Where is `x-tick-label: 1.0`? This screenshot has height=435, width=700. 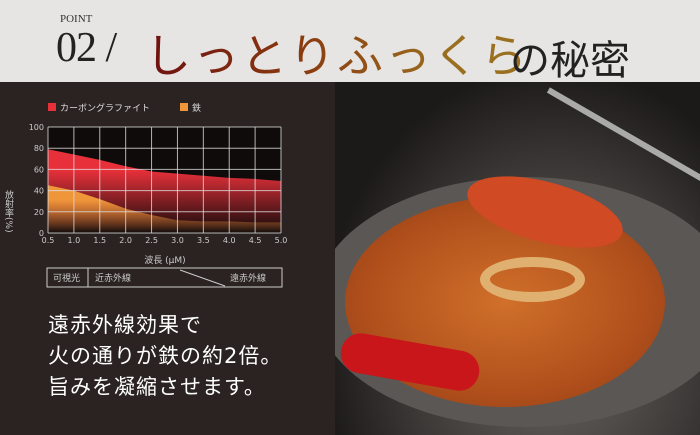
x-tick-label: 1.0 is located at coordinates (74, 240).